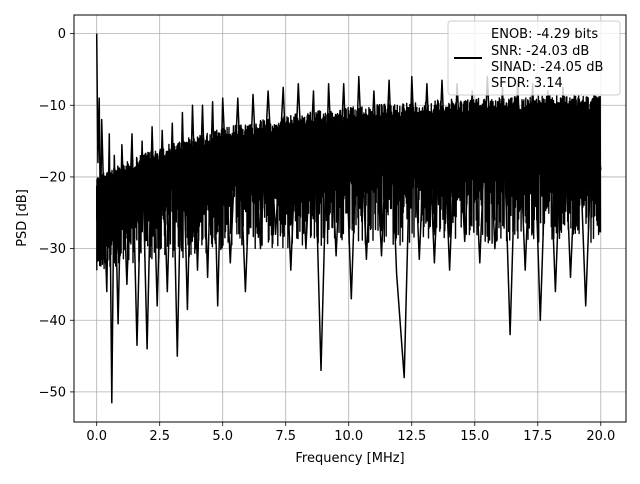  I want to click on x-tick-label: 15.0, so click(474, 436).